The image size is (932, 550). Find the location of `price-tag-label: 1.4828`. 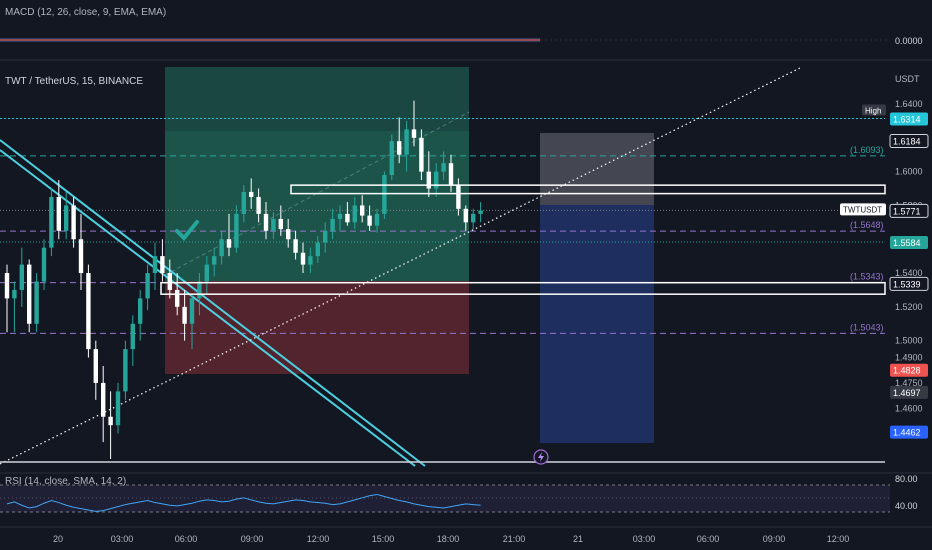

price-tag-label: 1.4828 is located at coordinates (907, 371).